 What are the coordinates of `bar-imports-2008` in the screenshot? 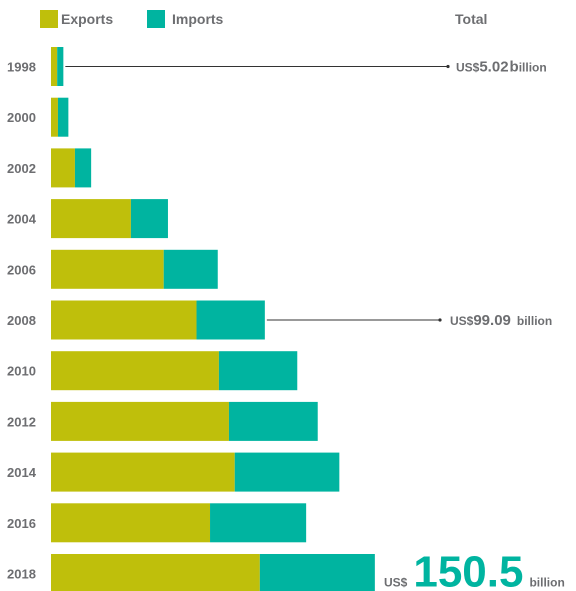 It's located at (230, 320).